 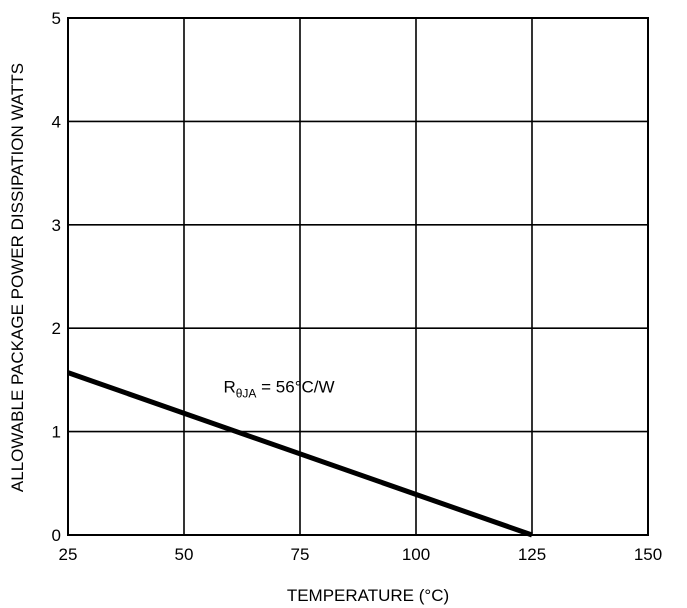 What do you see at coordinates (295, 386) in the screenshot?
I see `annotation-value: = 56°C/W` at bounding box center [295, 386].